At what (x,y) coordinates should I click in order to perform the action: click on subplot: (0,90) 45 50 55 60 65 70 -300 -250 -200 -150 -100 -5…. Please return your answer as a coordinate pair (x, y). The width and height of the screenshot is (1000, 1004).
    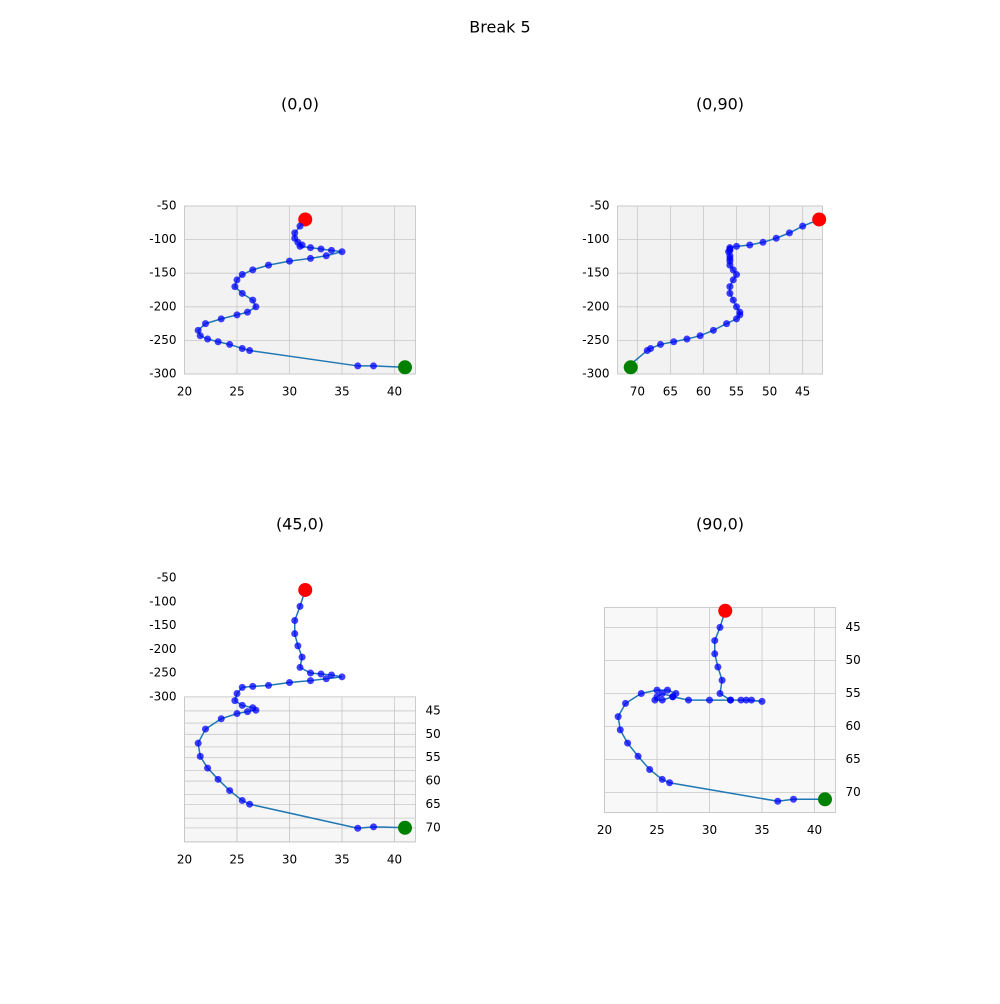
    Looking at the image, I should click on (704, 247).